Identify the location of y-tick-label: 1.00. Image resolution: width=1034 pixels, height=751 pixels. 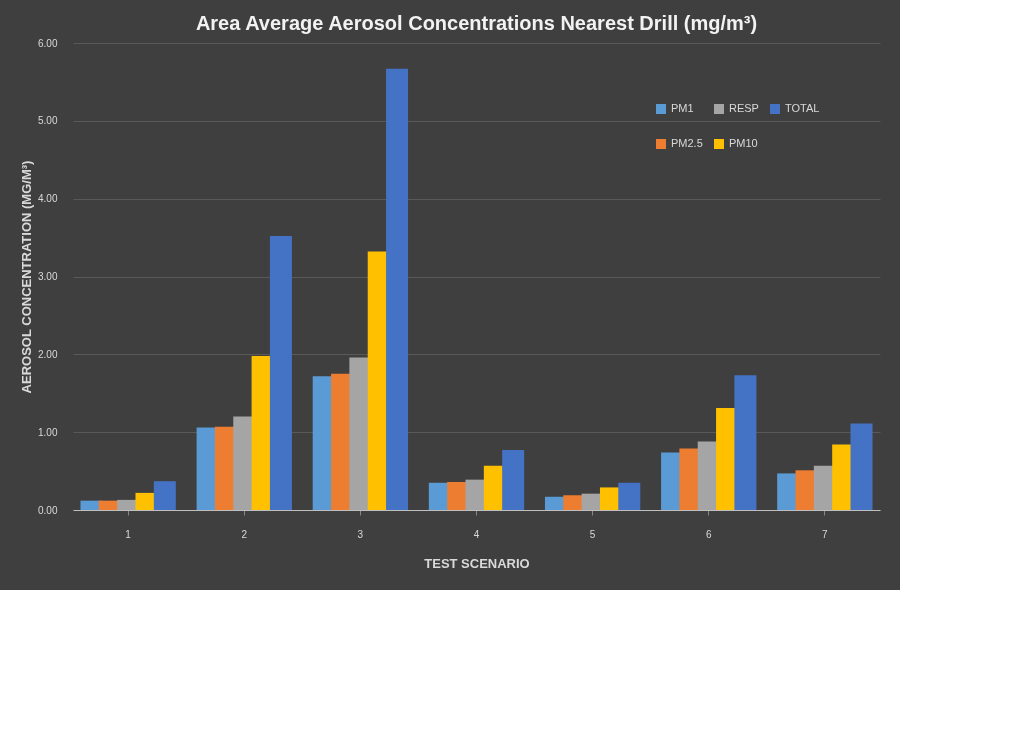
(48, 432).